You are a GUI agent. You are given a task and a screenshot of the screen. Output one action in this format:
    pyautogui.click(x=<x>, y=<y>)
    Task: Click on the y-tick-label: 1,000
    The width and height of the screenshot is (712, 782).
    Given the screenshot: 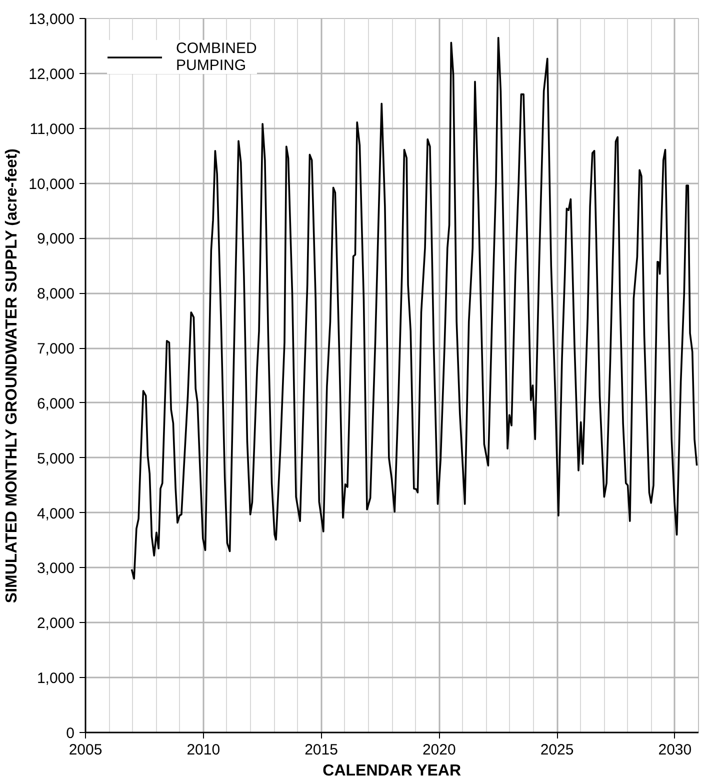 What is the action you would take?
    pyautogui.click(x=55, y=679)
    